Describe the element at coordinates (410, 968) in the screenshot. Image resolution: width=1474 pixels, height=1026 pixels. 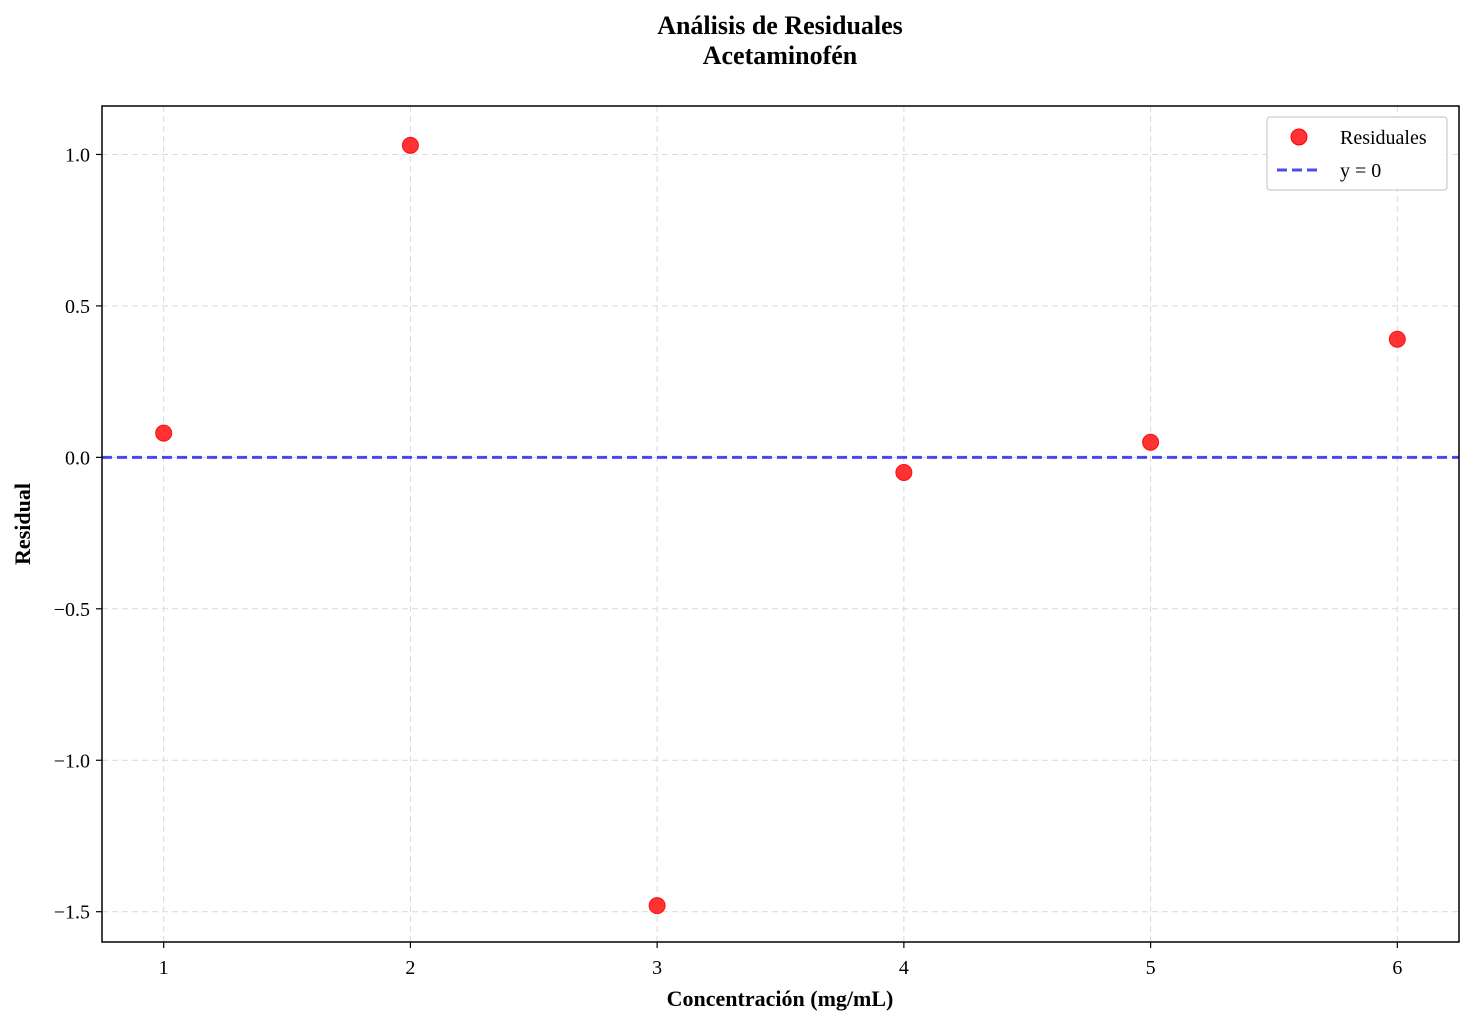
I see `x-tick-label: 2` at that location.